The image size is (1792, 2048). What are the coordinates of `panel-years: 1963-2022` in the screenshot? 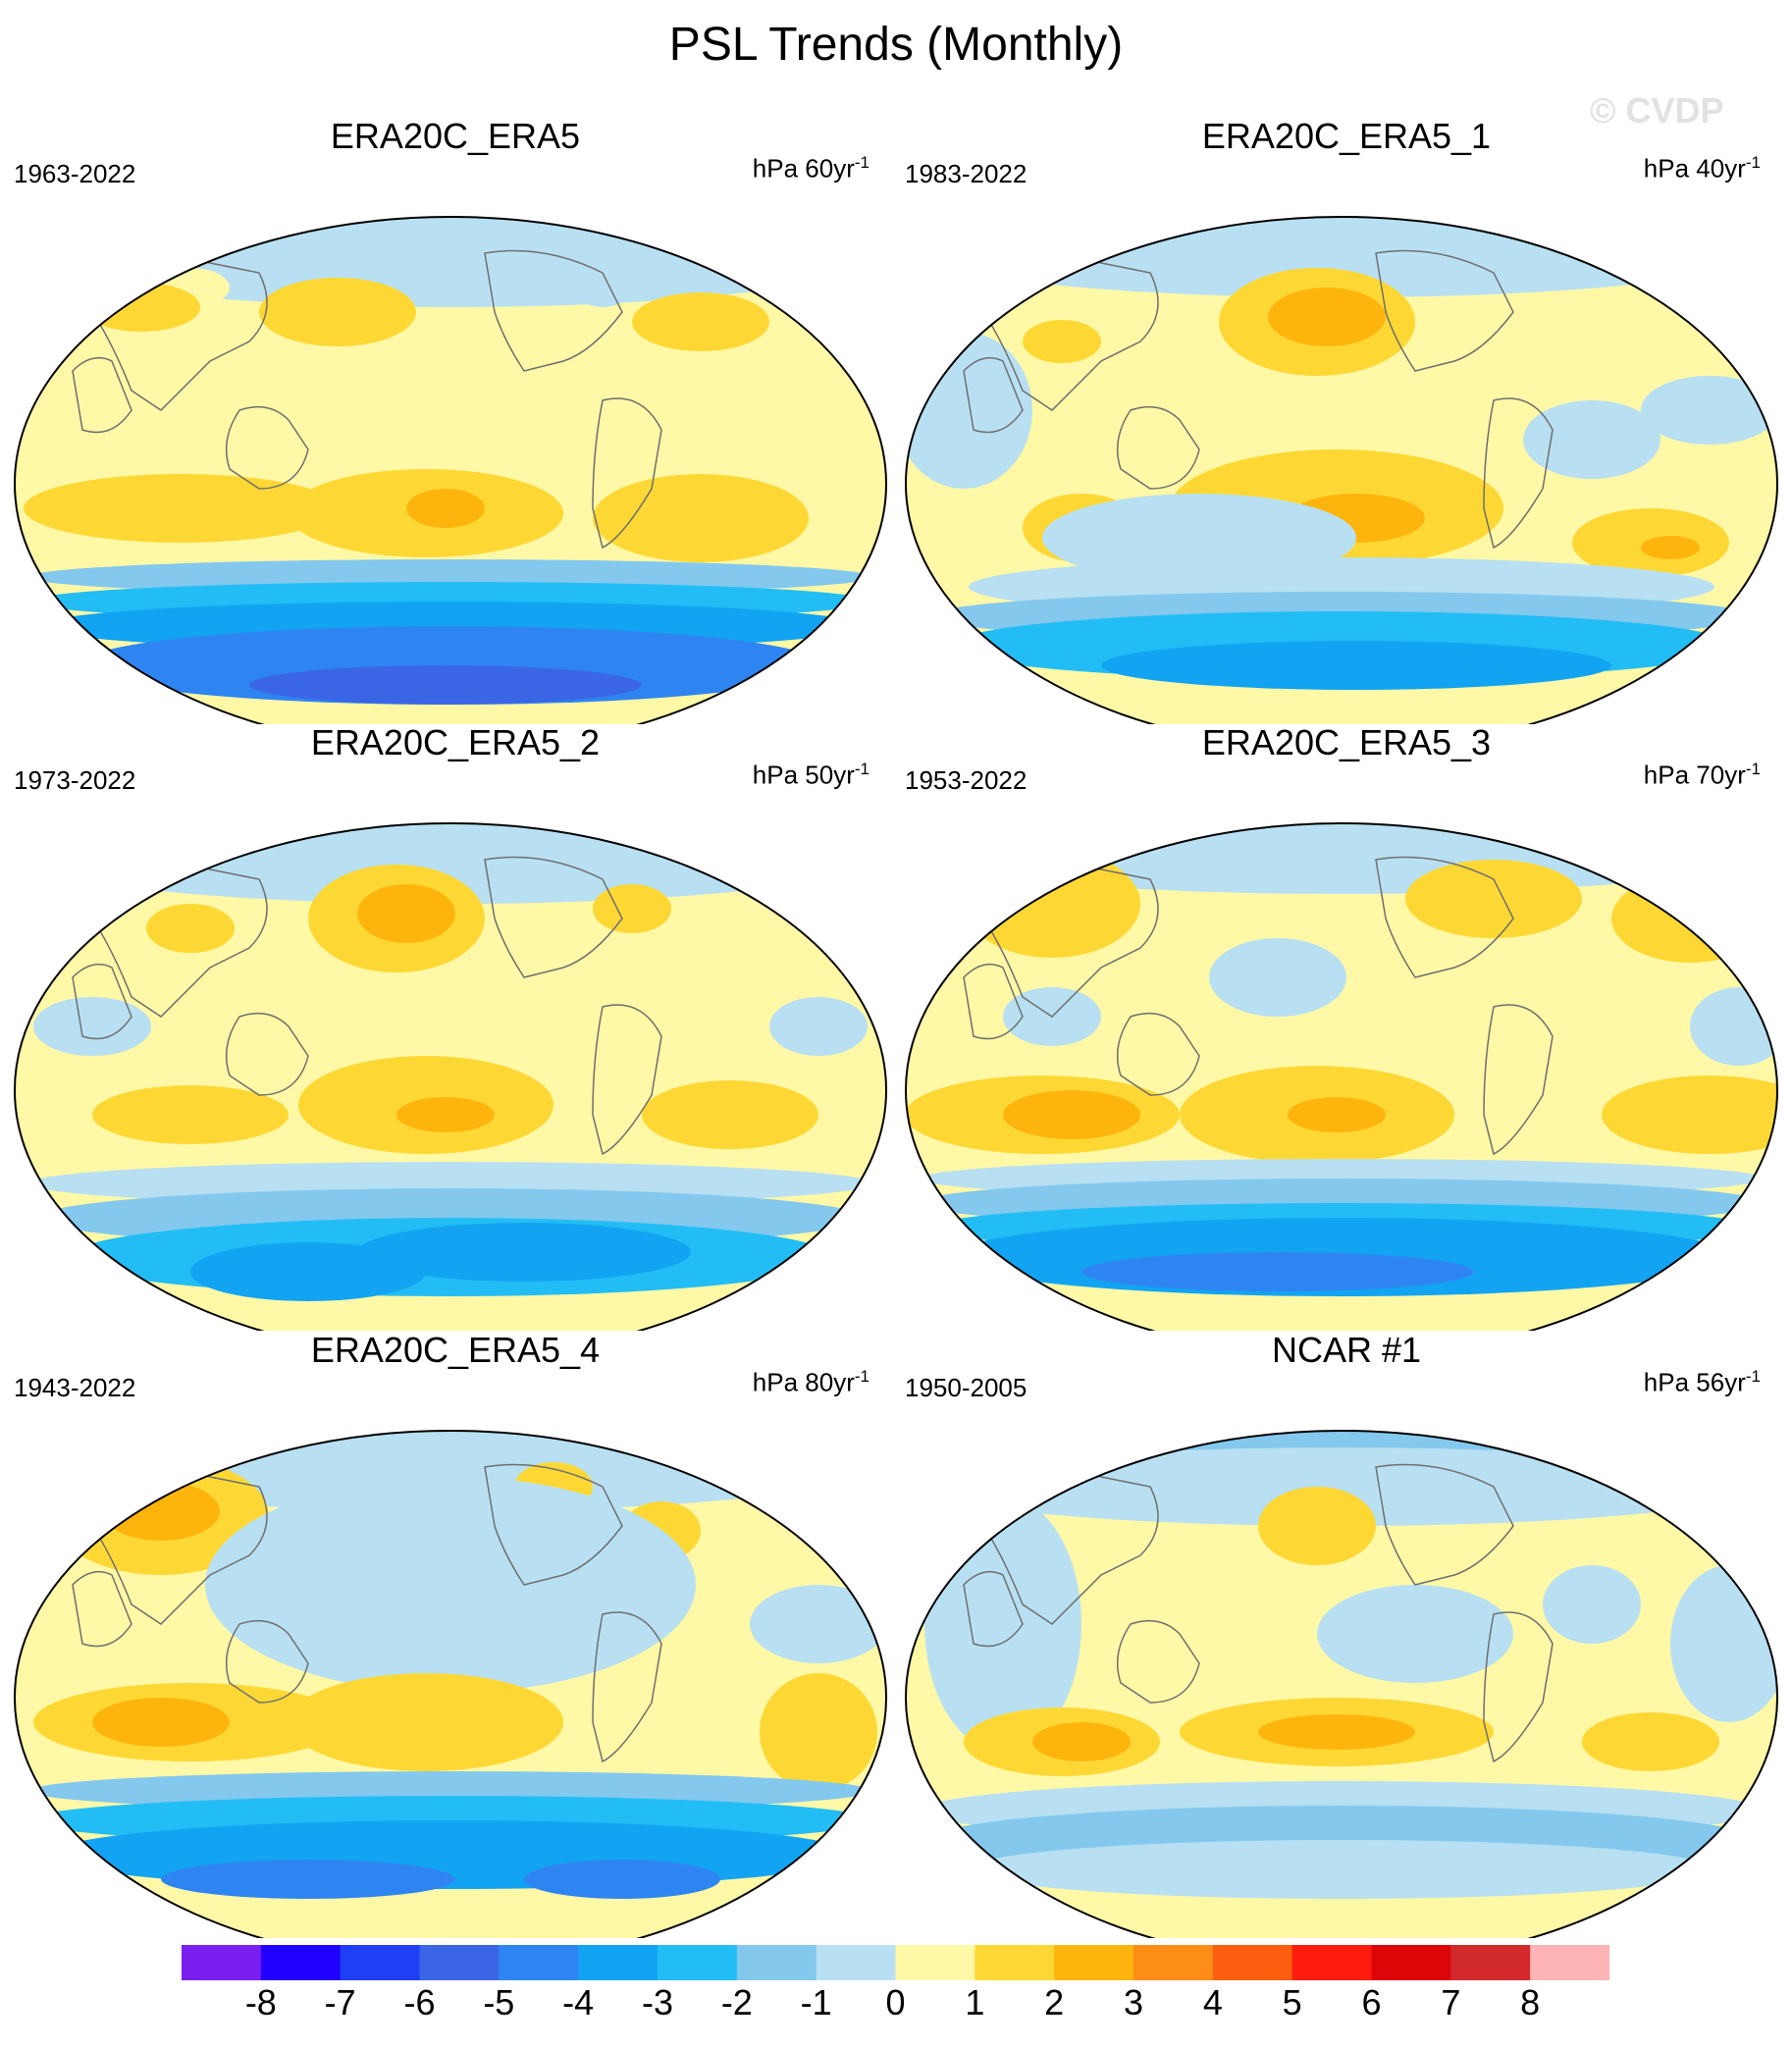 It's located at (75, 173).